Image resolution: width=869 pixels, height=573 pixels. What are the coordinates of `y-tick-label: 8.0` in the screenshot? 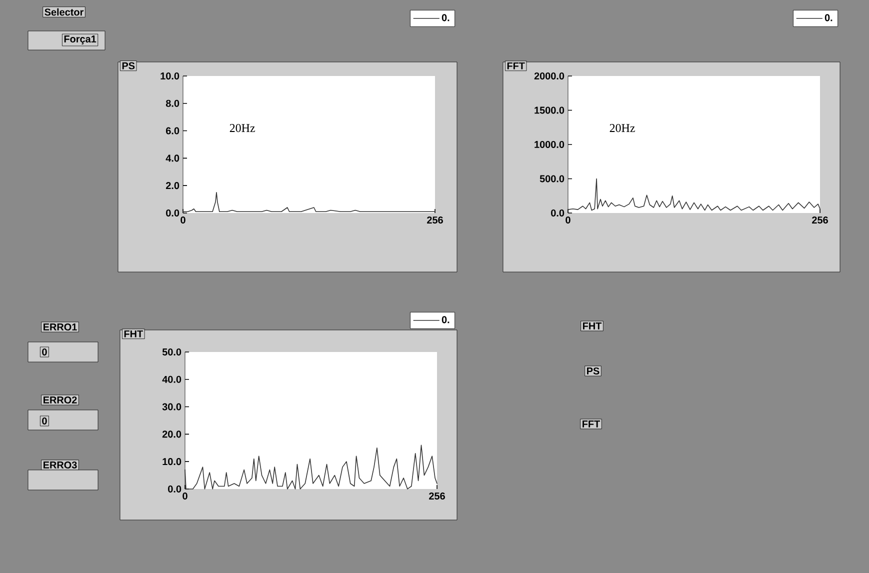 It's located at (173, 103).